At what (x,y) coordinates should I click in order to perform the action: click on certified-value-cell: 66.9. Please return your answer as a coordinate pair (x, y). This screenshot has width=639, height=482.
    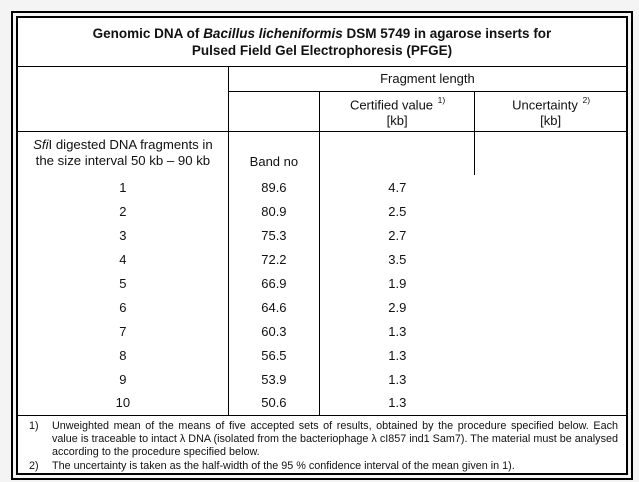
    Looking at the image, I should click on (274, 283).